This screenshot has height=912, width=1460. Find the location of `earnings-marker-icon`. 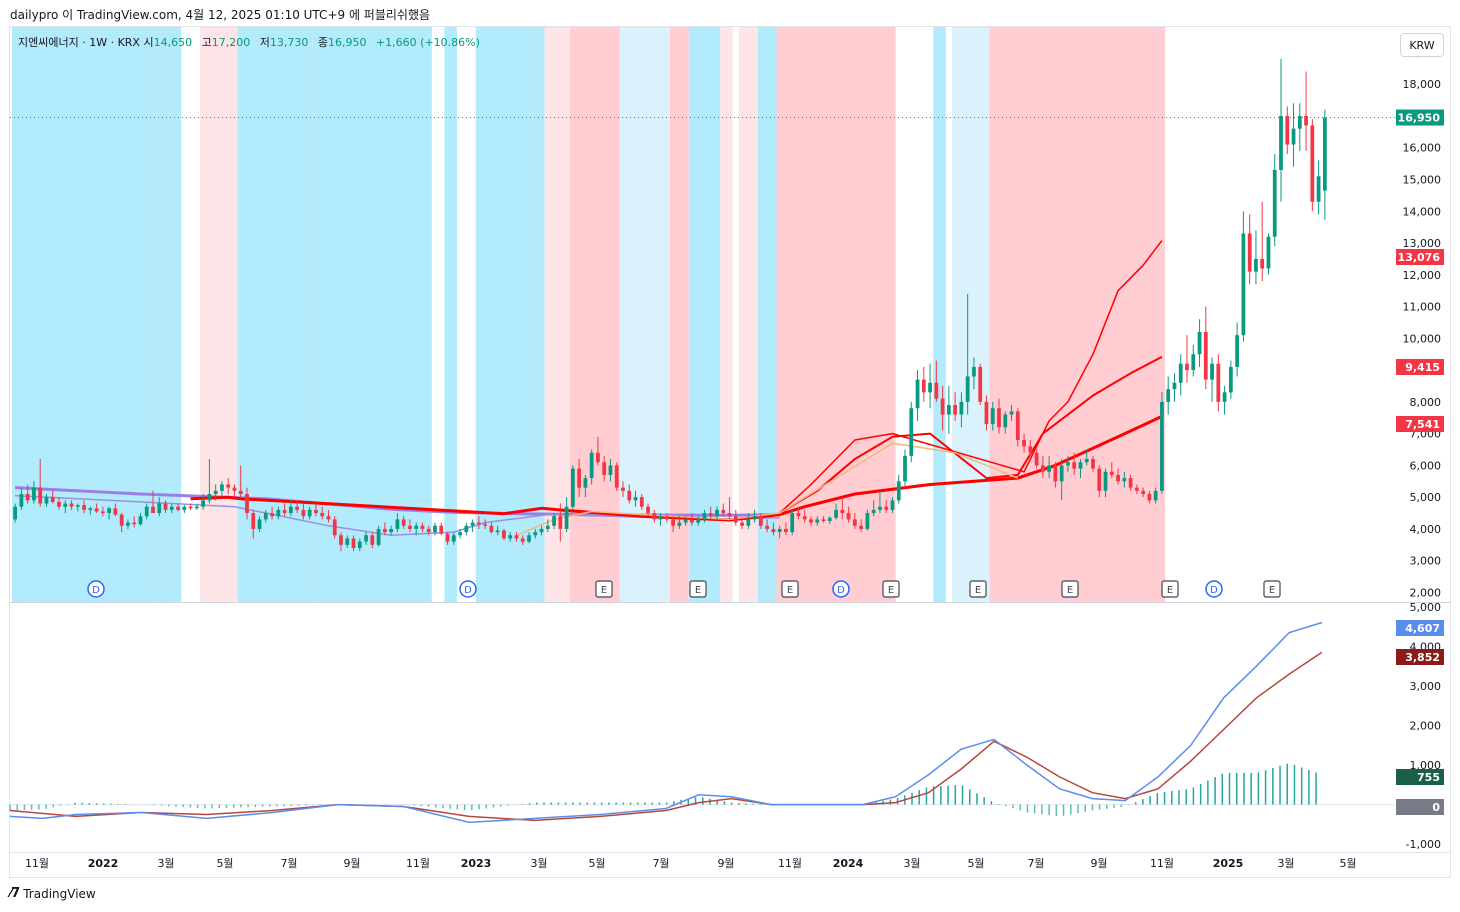

earnings-marker-icon is located at coordinates (1272, 589).